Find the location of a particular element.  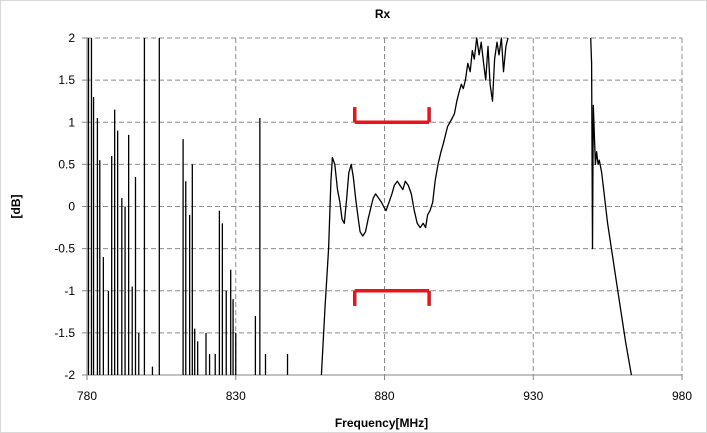

x-axis-title: Frequency[MHz] is located at coordinates (381, 423).